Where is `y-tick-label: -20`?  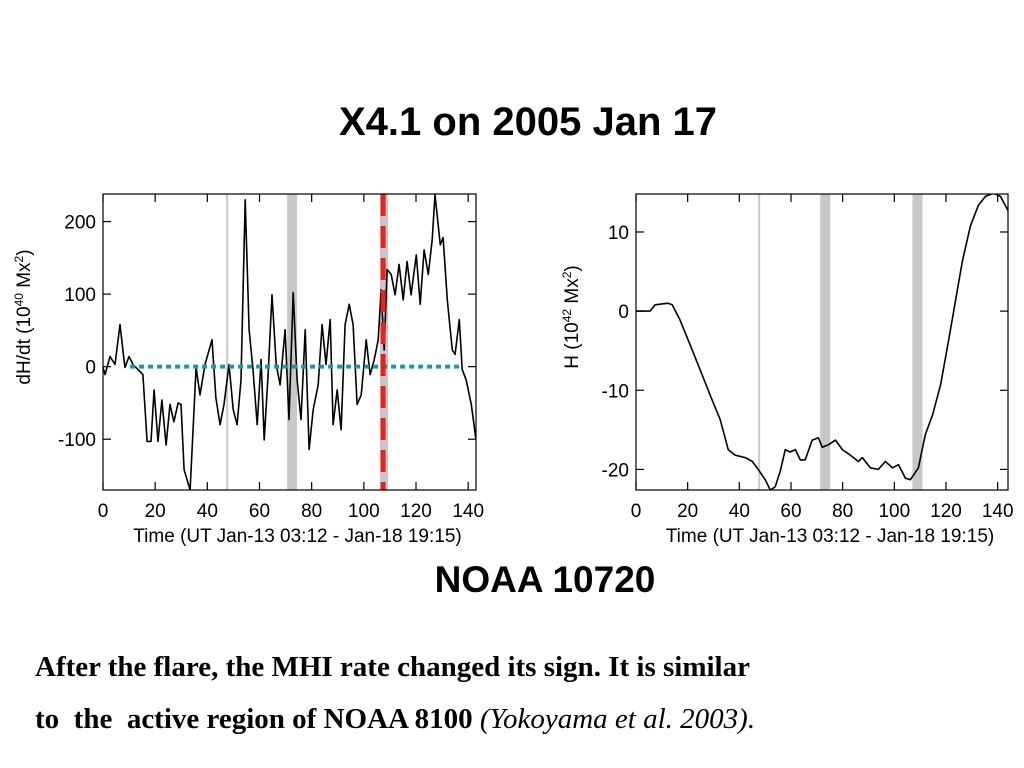 y-tick-label: -20 is located at coordinates (615, 470).